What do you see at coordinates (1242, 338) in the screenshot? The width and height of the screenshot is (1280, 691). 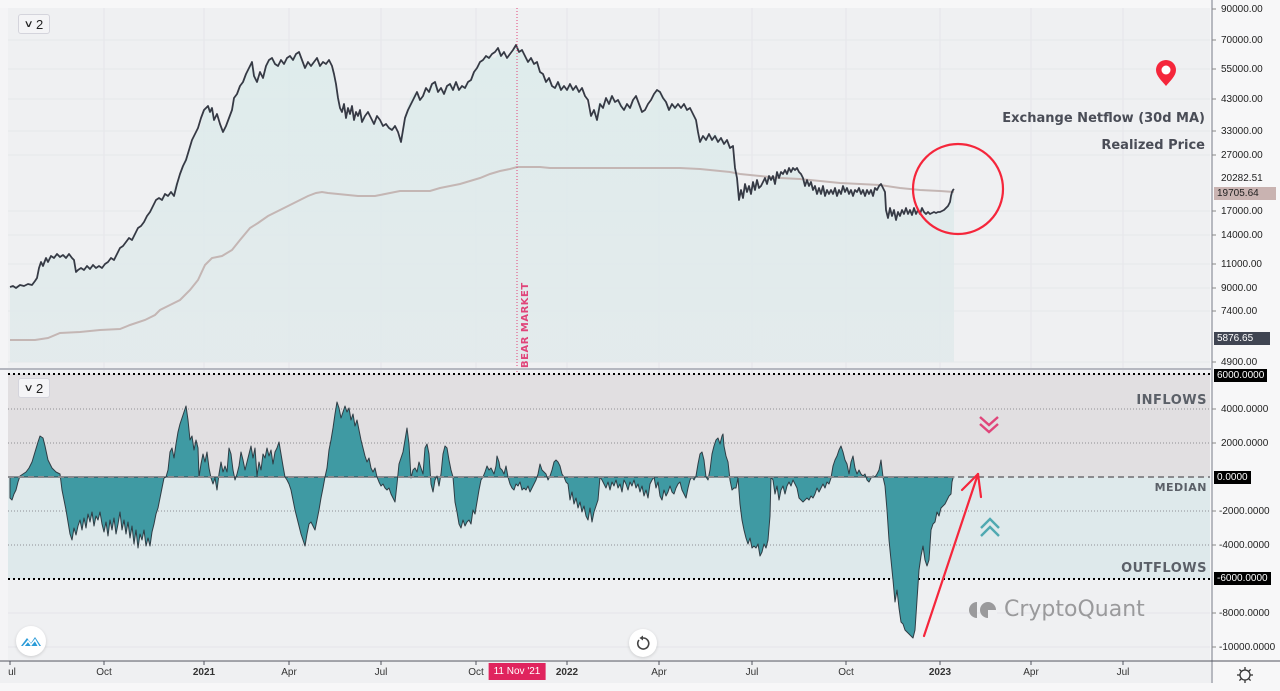 I see `crosshair-price-label: 5876.65` at bounding box center [1242, 338].